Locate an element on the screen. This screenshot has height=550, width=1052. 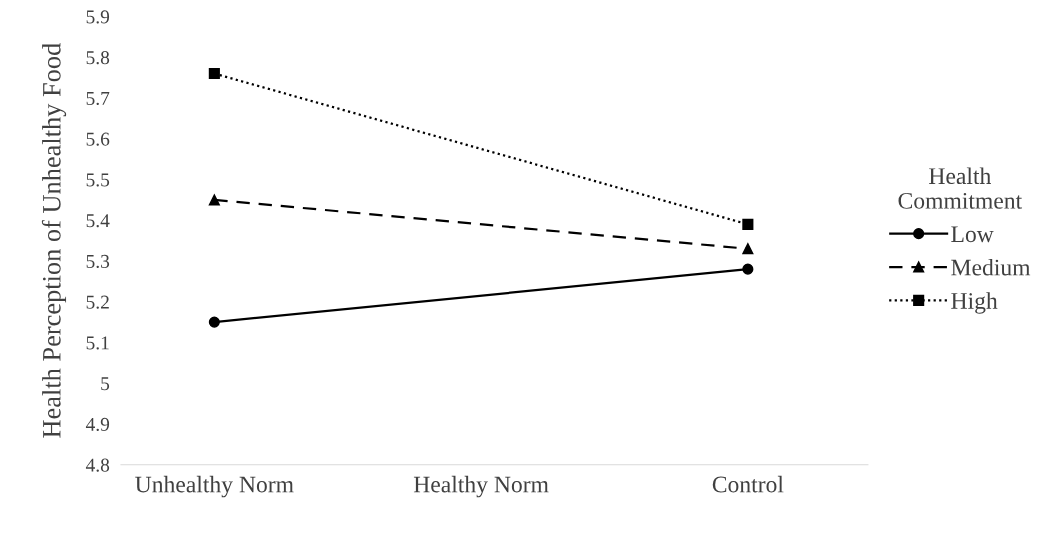
y-tick-label: 5.3 is located at coordinates (98, 261).